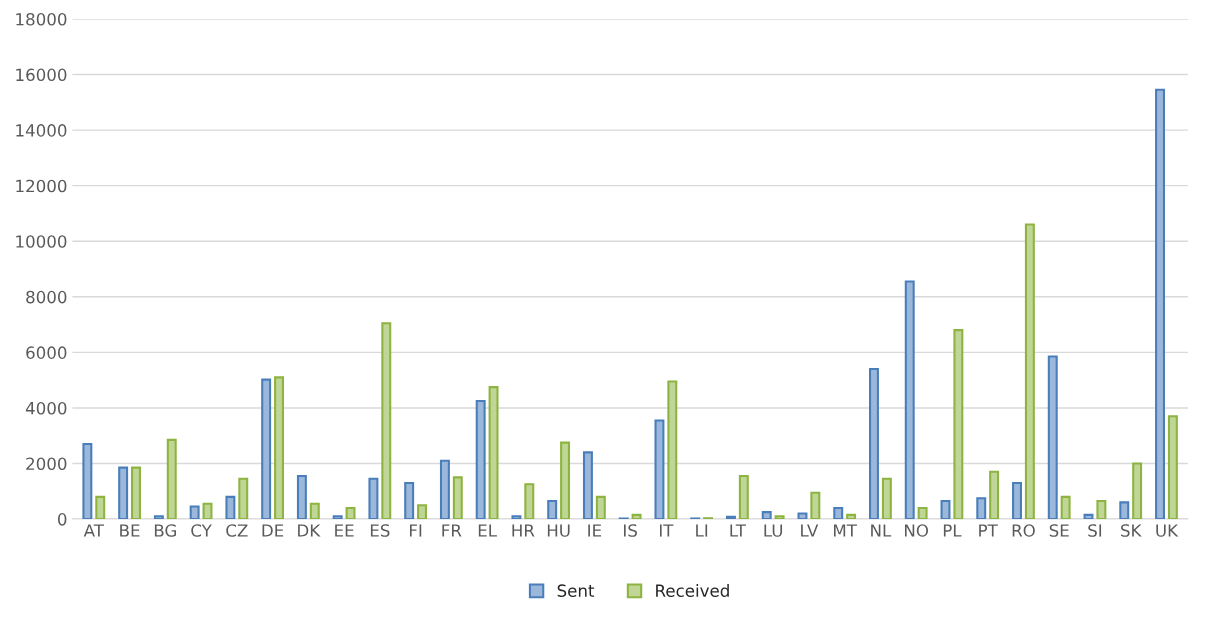 The height and width of the screenshot is (633, 1206). I want to click on x-tick-label: IE, so click(595, 530).